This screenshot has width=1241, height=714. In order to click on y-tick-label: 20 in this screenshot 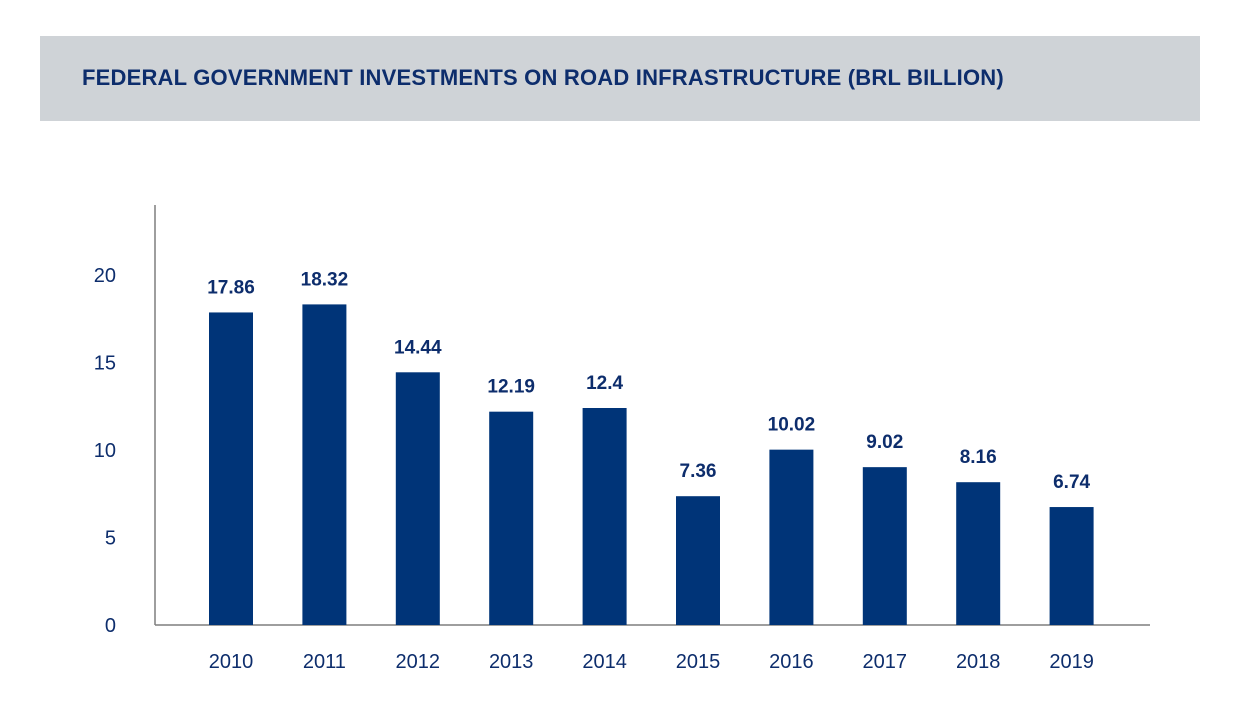, I will do `click(105, 276)`.